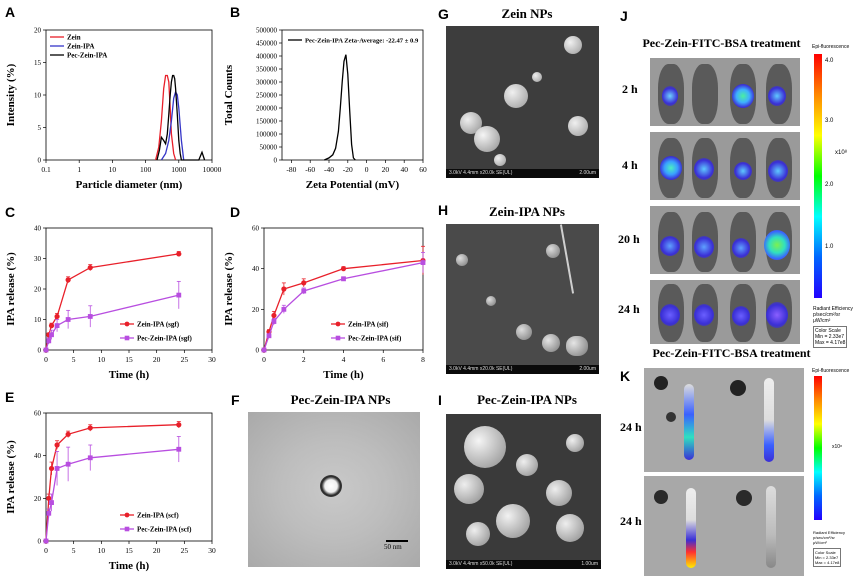 The width and height of the screenshot is (865, 586). Describe the element at coordinates (522, 299) in the screenshot. I see `sem-image-h: 3.0kV 4.4mm x20.0k SE(UL) 2.00um` at that location.